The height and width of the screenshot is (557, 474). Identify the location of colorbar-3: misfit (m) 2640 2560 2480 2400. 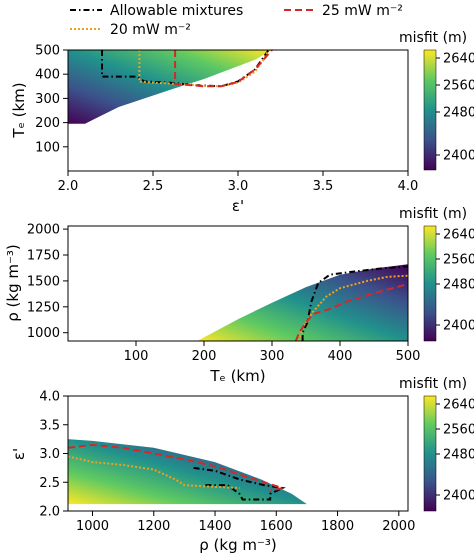
(436, 444).